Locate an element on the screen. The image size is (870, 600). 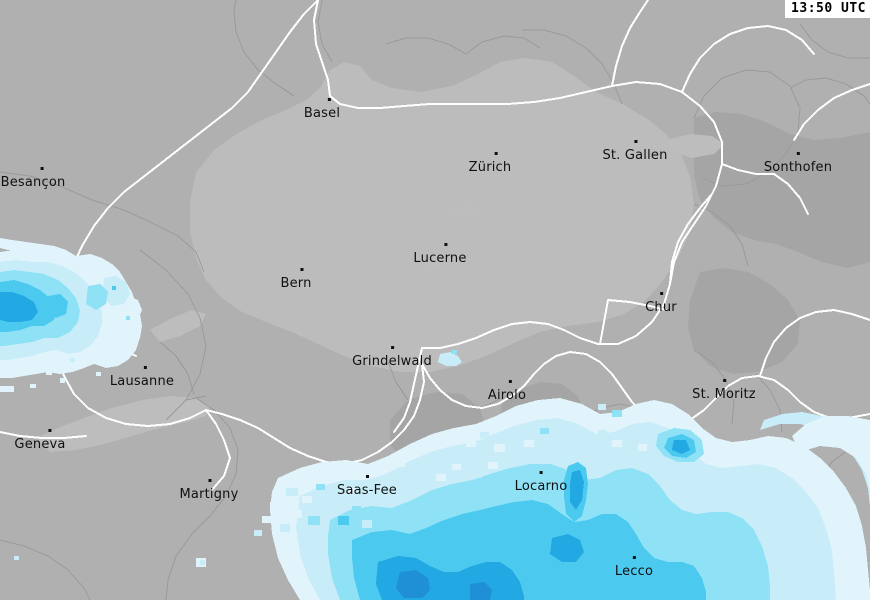
city-label: Airolo is located at coordinates (507, 391).